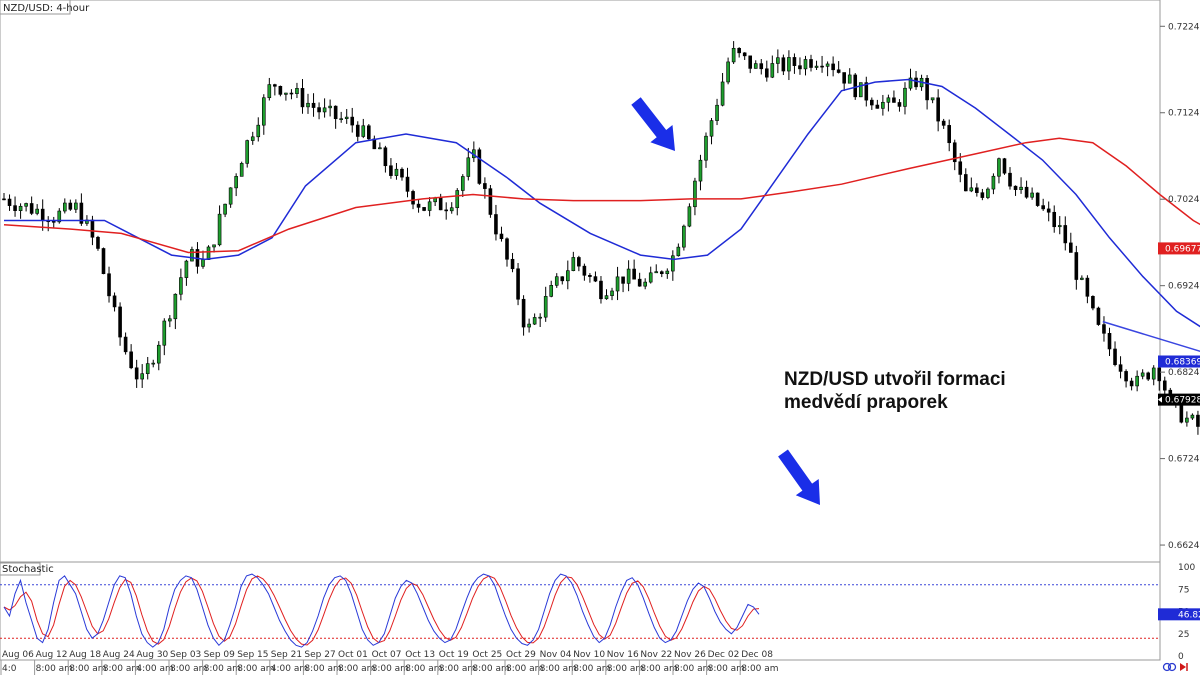 The height and width of the screenshot is (675, 1200). What do you see at coordinates (1182, 401) in the screenshot?
I see `price-badge-label: 0.67928` at bounding box center [1182, 401].